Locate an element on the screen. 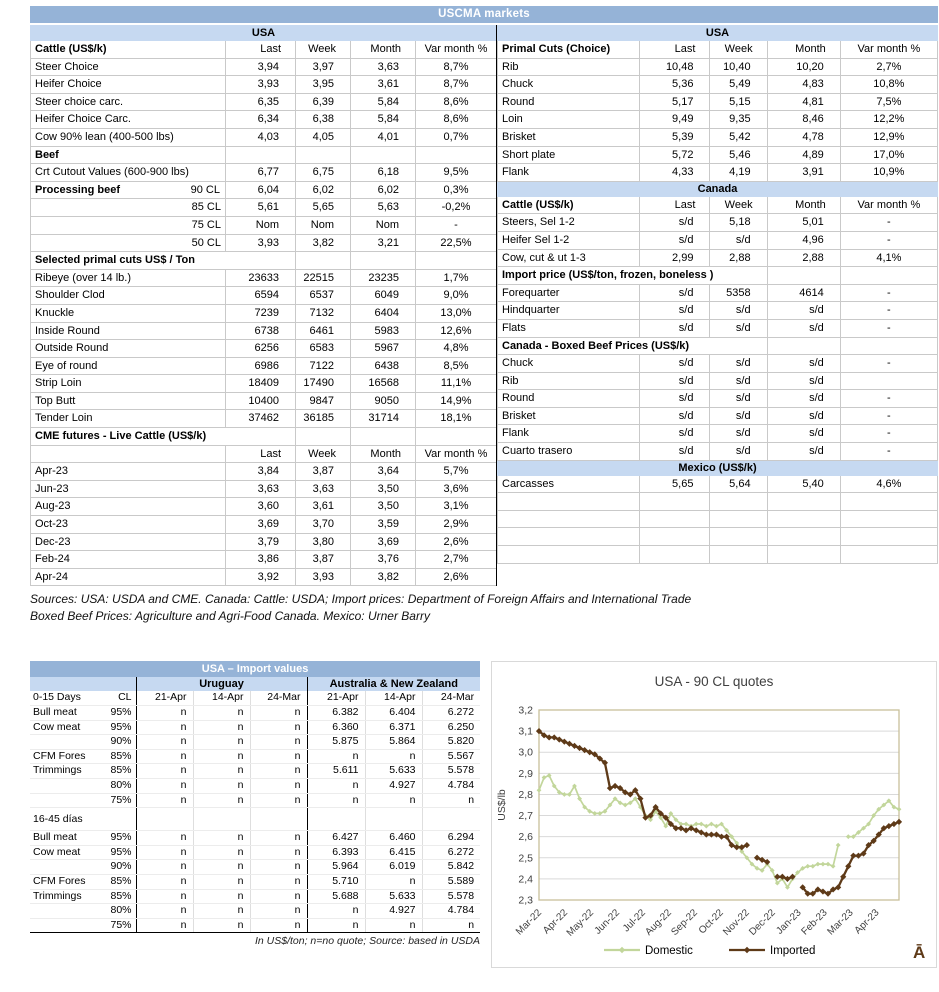 This screenshot has width=939, height=992. value-cell: 6,39 is located at coordinates (323, 102).